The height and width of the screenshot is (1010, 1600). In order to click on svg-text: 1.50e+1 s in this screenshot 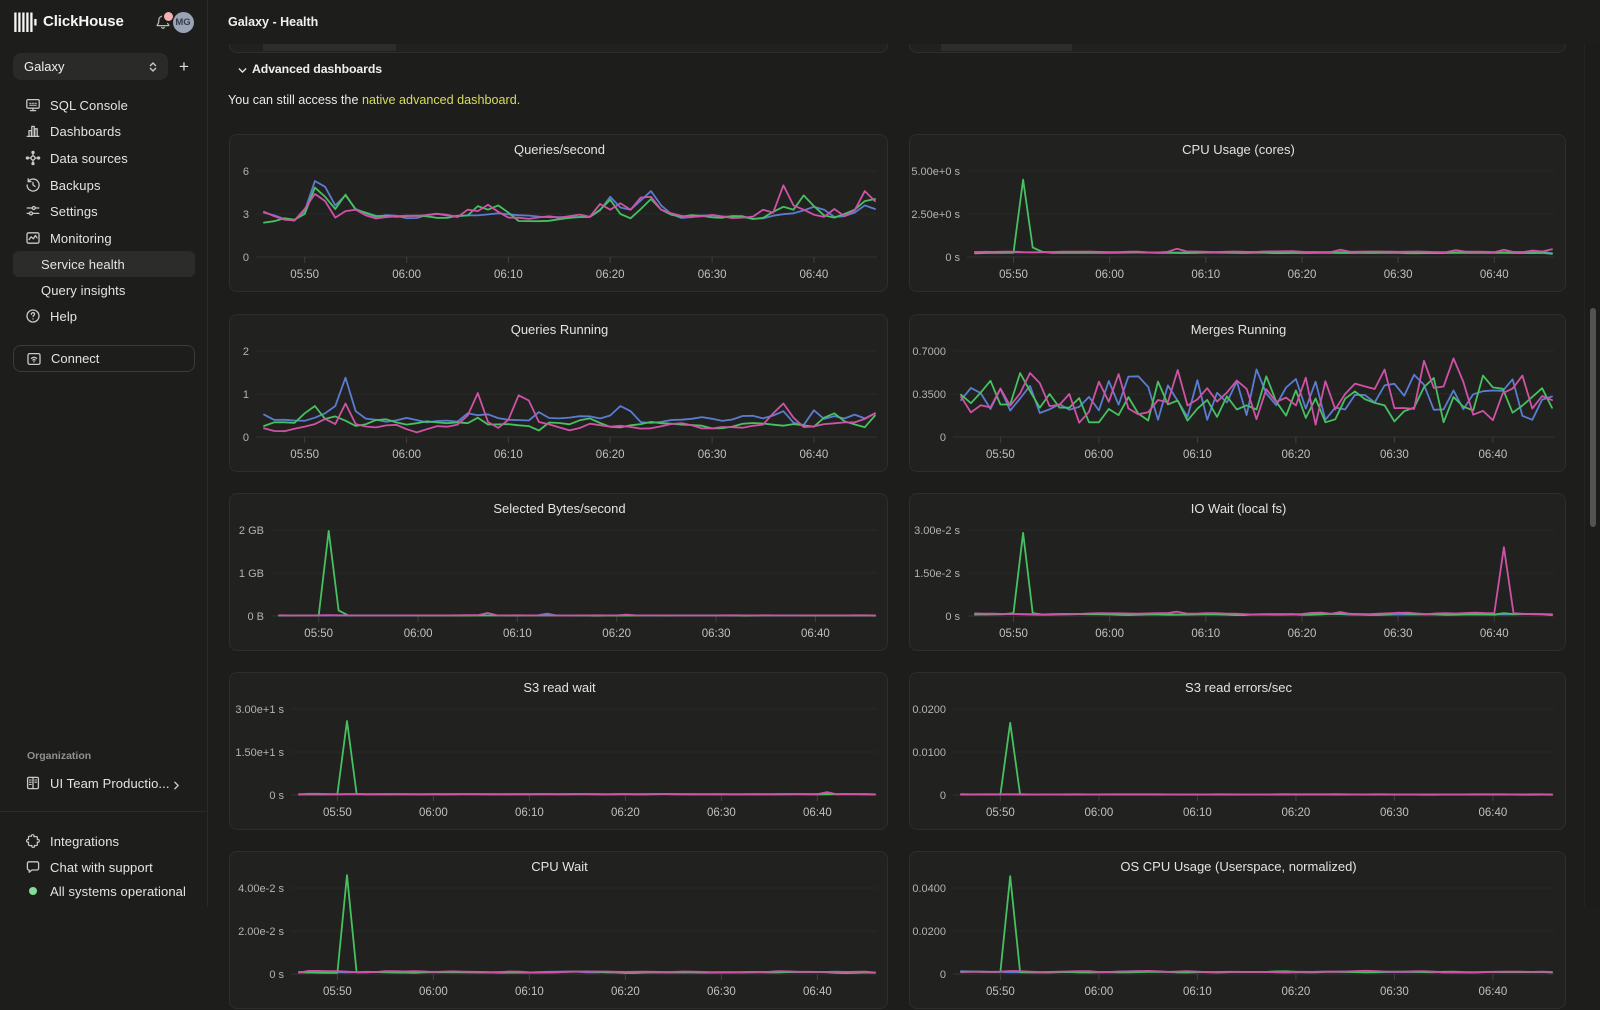, I will do `click(259, 753)`.